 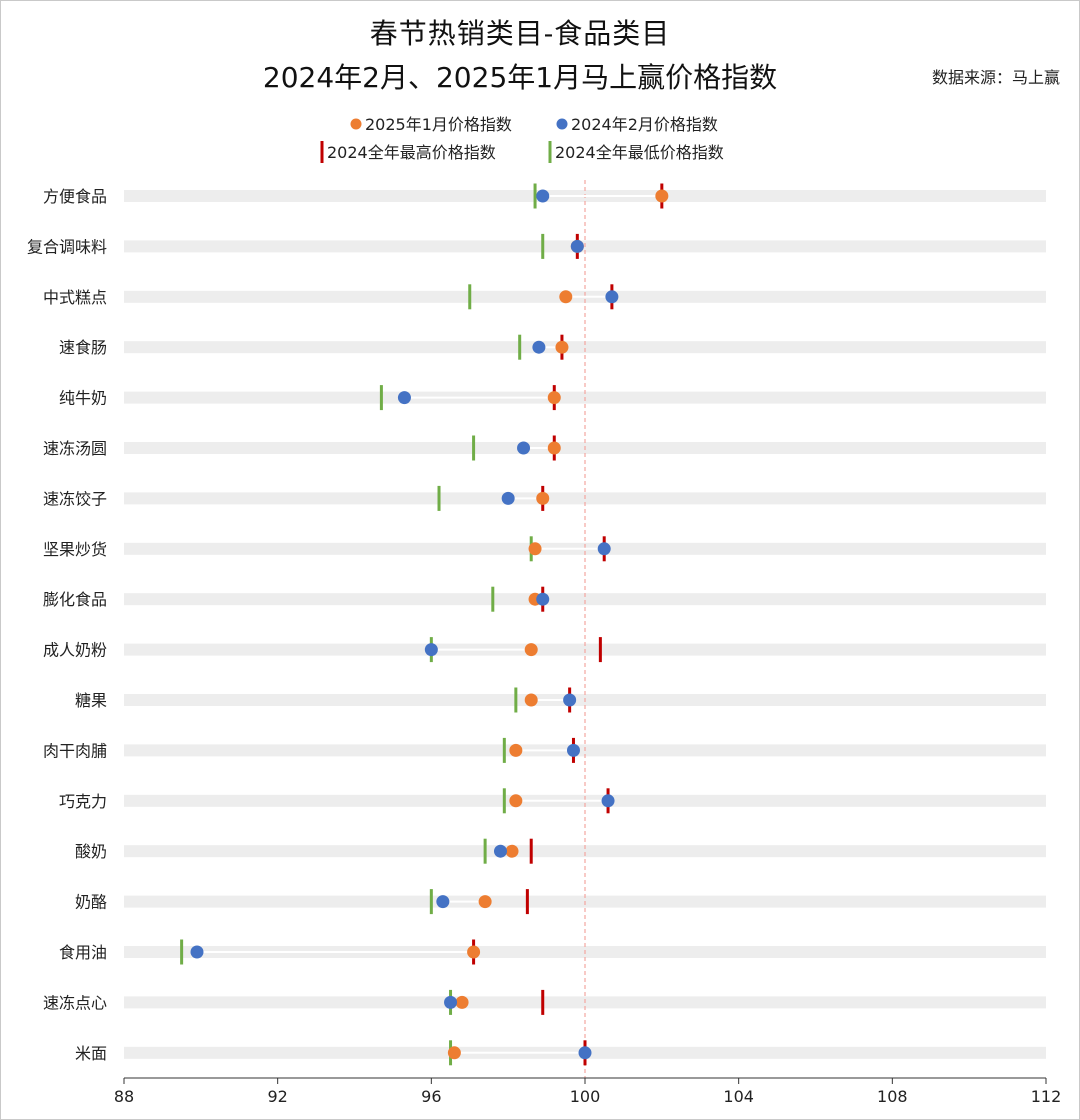 What do you see at coordinates (75, 599) in the screenshot?
I see `category-label: 膨化食品` at bounding box center [75, 599].